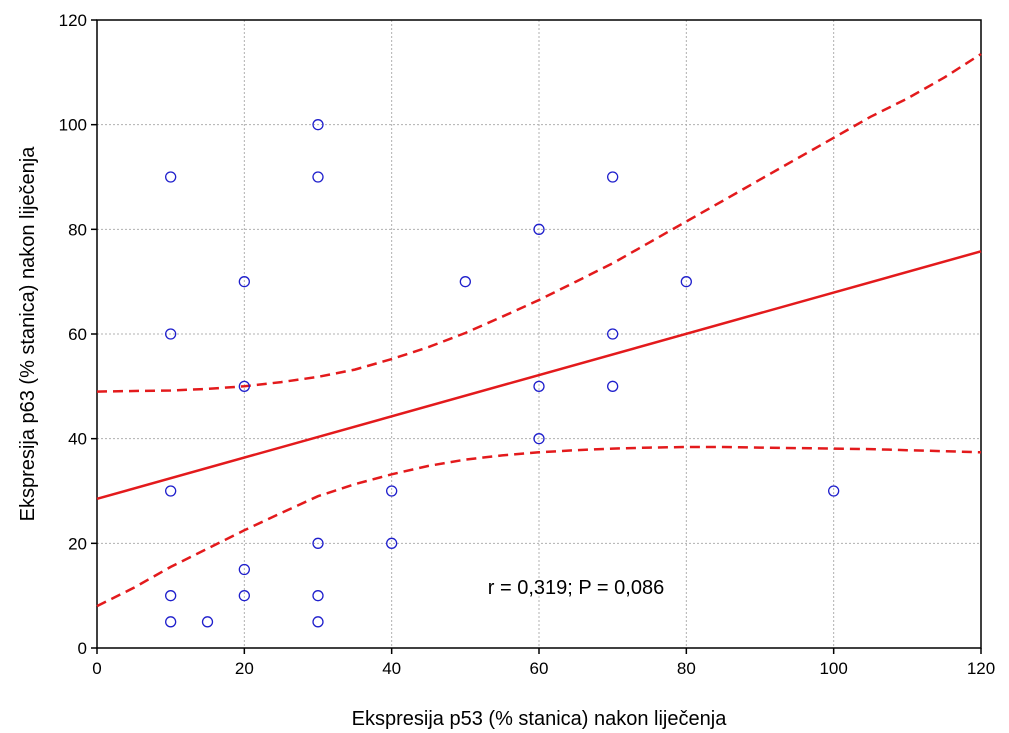 The width and height of the screenshot is (1009, 733). I want to click on x-tick-label: 100, so click(833, 668).